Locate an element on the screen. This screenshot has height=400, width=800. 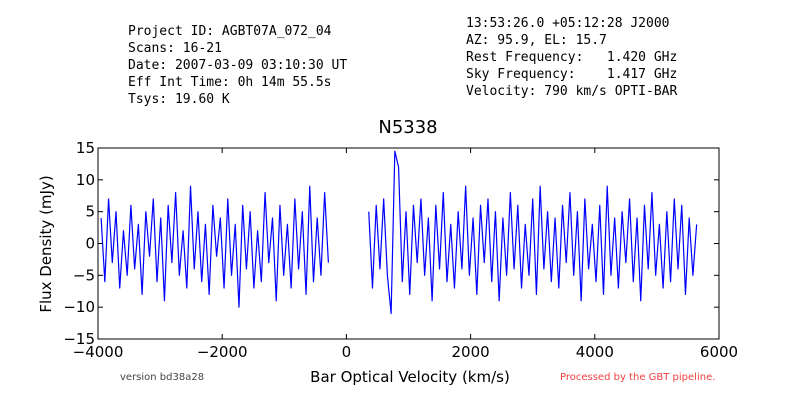
header-line: Eff Int Time: 0h 14m 55.5s is located at coordinates (230, 82).